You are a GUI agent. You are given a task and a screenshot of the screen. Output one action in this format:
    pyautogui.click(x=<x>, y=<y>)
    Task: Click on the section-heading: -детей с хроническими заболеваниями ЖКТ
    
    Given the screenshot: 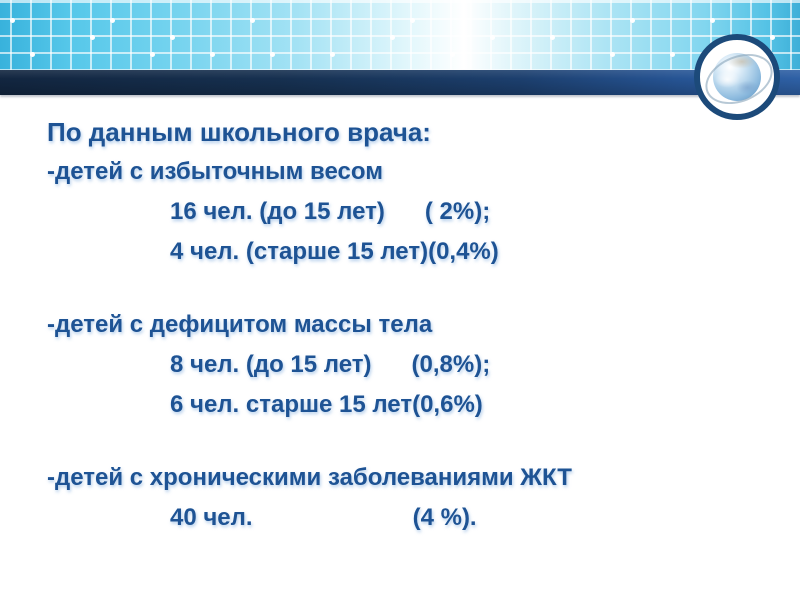 What is the action you would take?
    pyautogui.click(x=309, y=477)
    